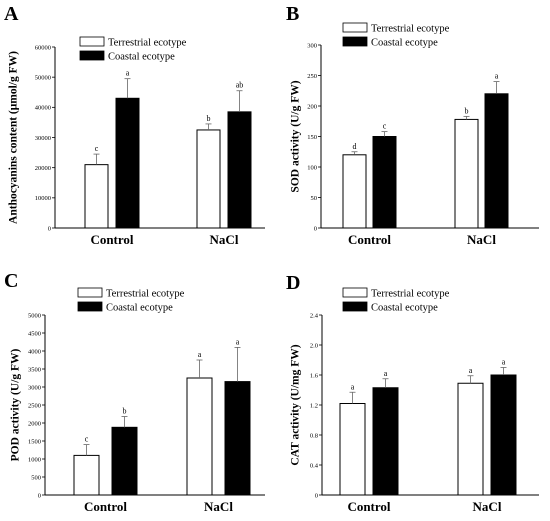 The height and width of the screenshot is (521, 550). Describe the element at coordinates (14, 137) in the screenshot. I see `y-axis-label: Anthocyanins content (μmol/g FW)` at that location.